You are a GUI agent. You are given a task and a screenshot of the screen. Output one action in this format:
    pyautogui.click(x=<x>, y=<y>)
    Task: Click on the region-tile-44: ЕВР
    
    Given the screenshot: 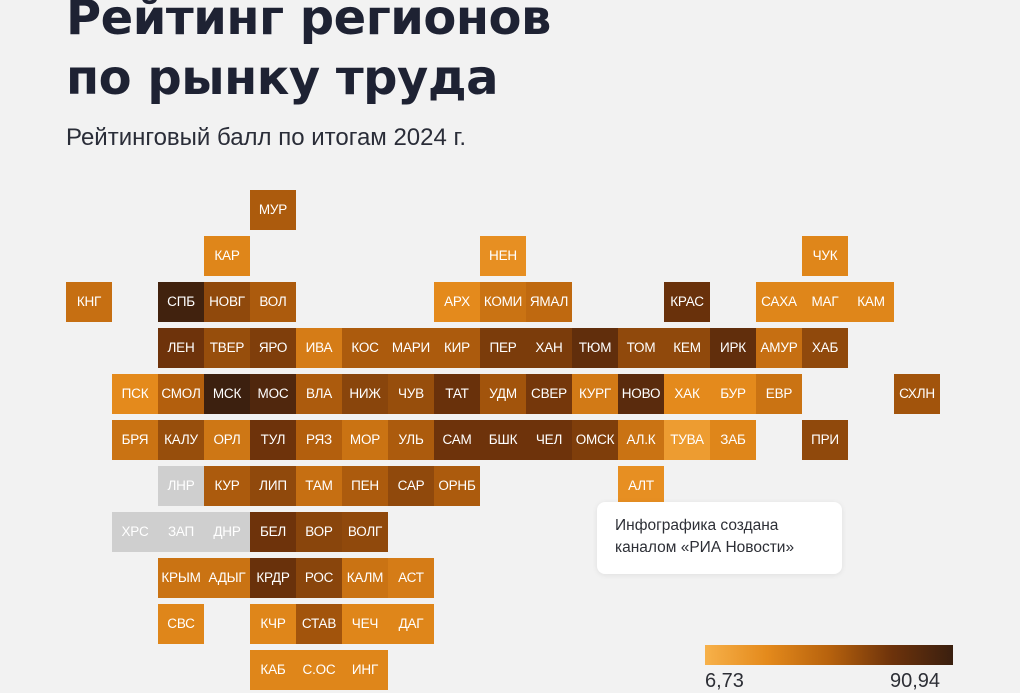 What is the action you would take?
    pyautogui.click(x=779, y=394)
    